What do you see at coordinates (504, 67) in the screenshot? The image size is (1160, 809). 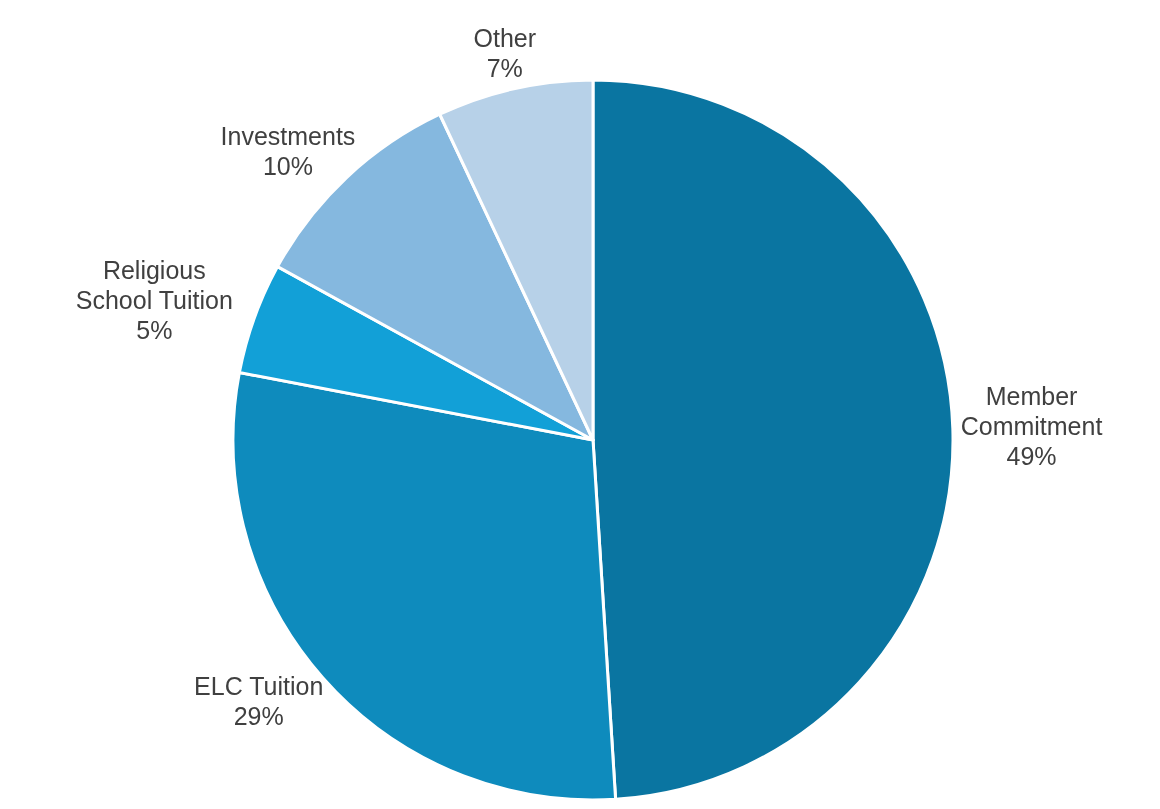 I see `data-label: 7%` at bounding box center [504, 67].